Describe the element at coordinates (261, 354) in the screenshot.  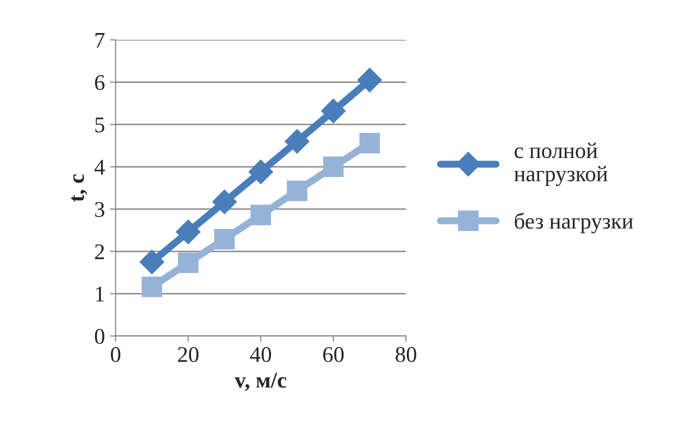
I see `x-tick-label: 40` at that location.